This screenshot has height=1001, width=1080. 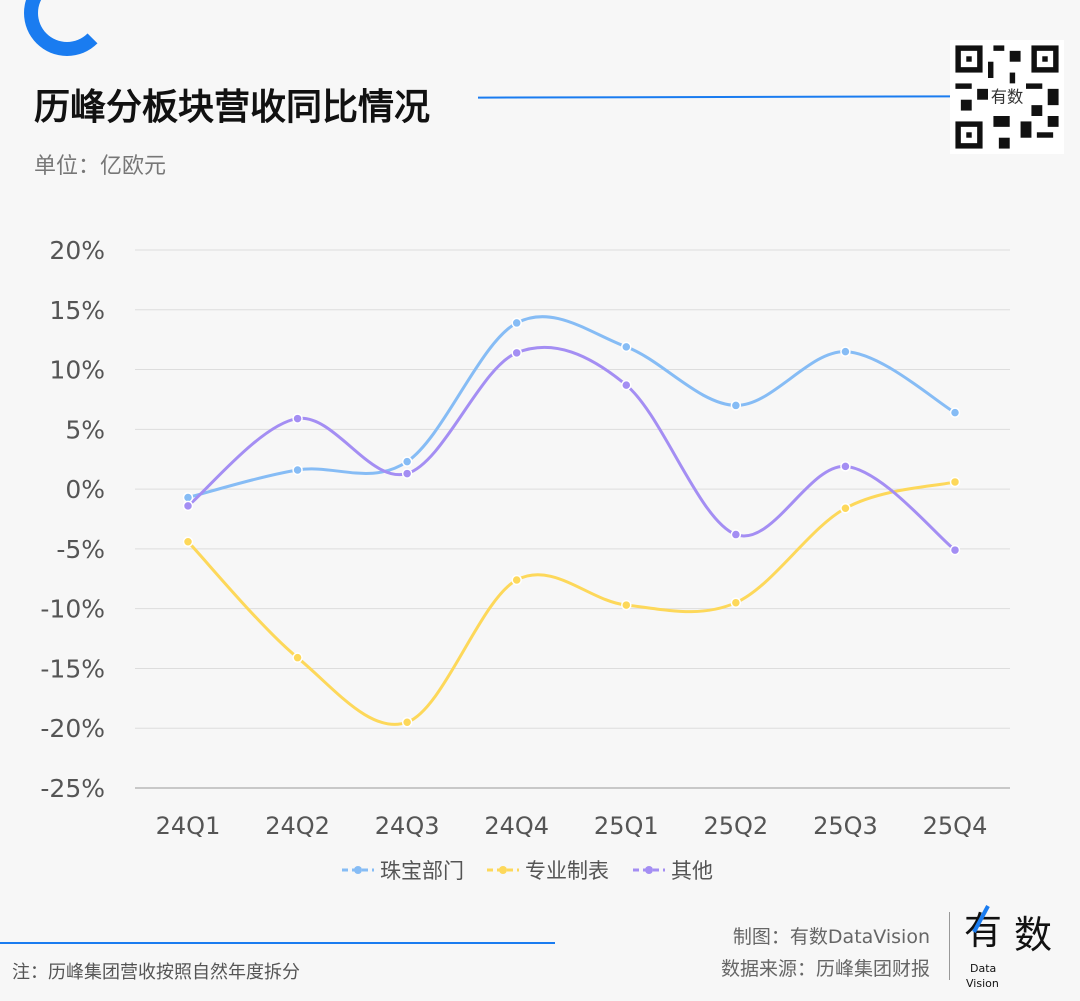 I want to click on svg-text: Data, so click(x=983, y=968).